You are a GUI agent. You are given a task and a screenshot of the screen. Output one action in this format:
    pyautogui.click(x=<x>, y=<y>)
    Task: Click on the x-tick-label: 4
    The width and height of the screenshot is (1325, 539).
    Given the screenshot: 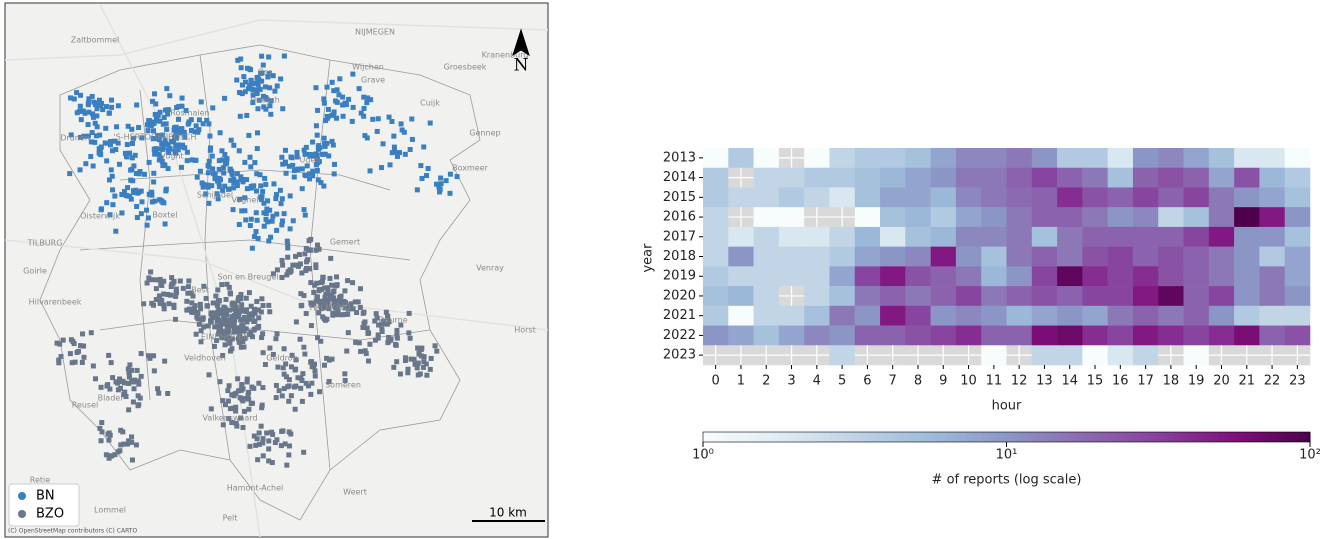 What is the action you would take?
    pyautogui.click(x=817, y=381)
    